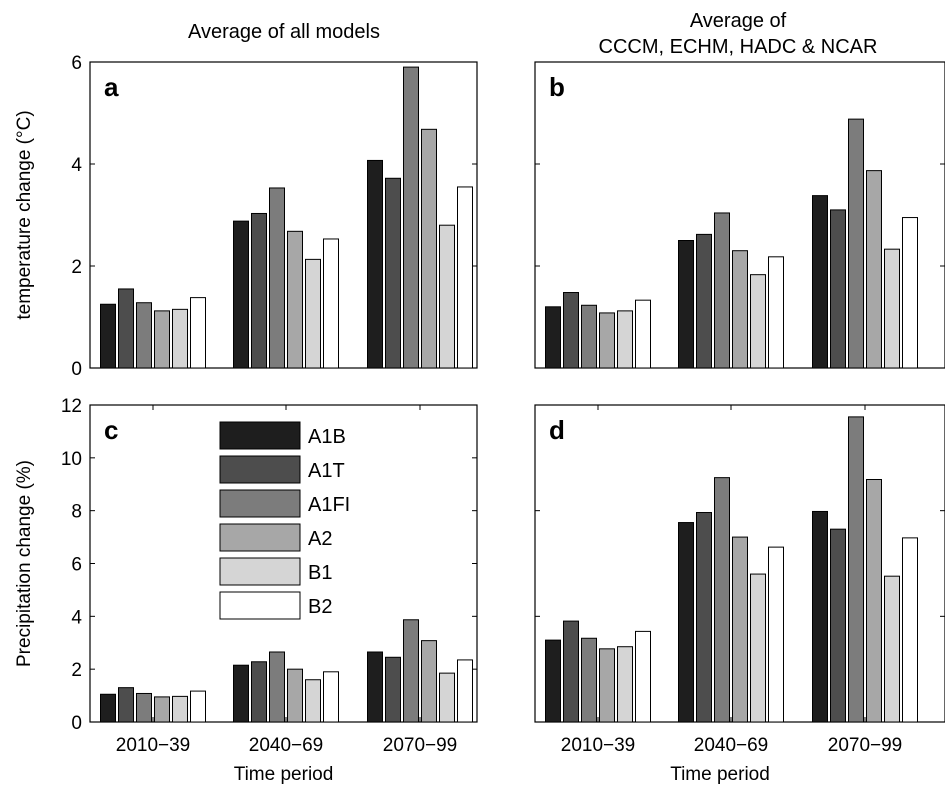  Describe the element at coordinates (320, 573) in the screenshot. I see `legend-label: B1` at that location.